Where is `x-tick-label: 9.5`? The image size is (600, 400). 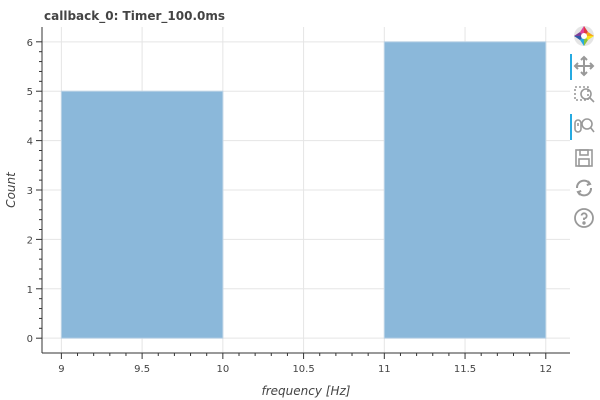 x-tick-label: 9.5 is located at coordinates (142, 369).